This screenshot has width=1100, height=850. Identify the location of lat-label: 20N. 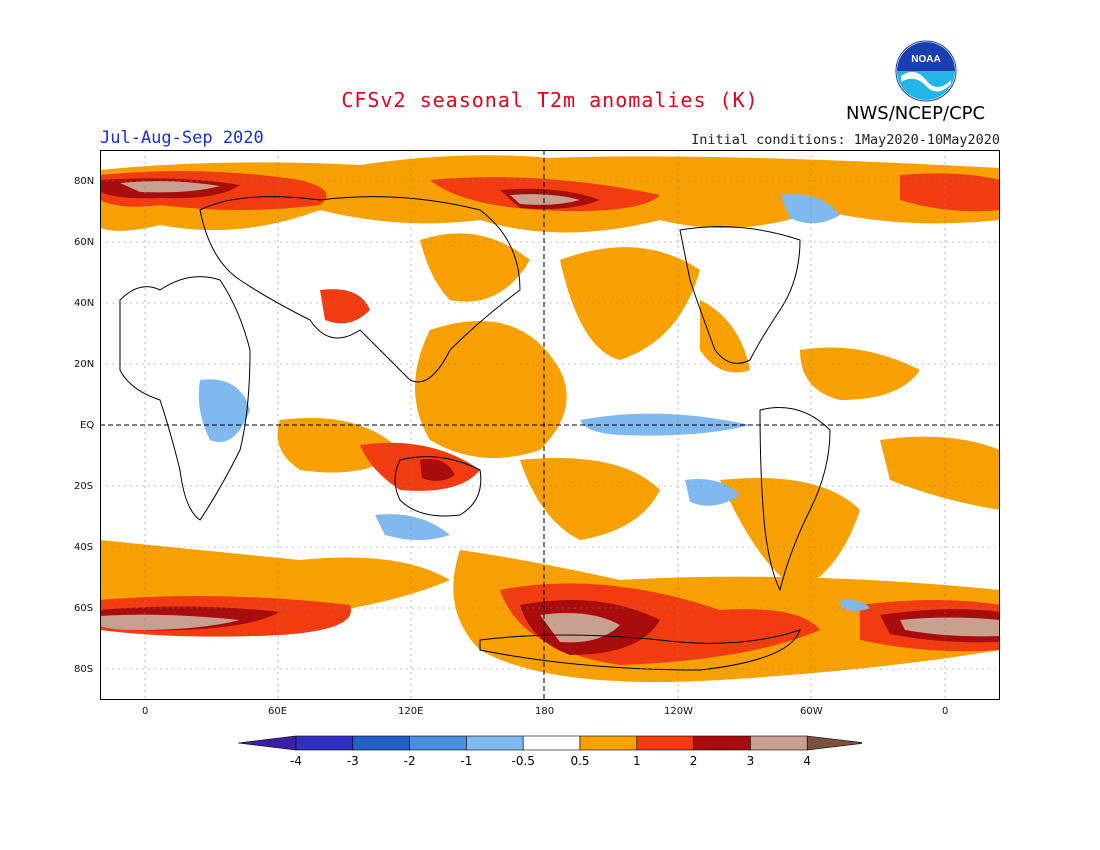
(84, 364).